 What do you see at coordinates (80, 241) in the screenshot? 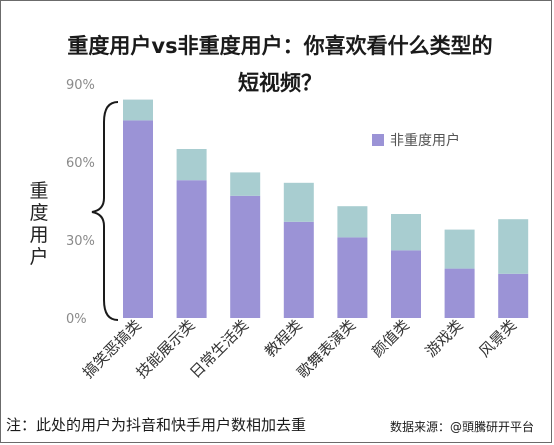
I see `y-tick-label: 30%` at bounding box center [80, 241].